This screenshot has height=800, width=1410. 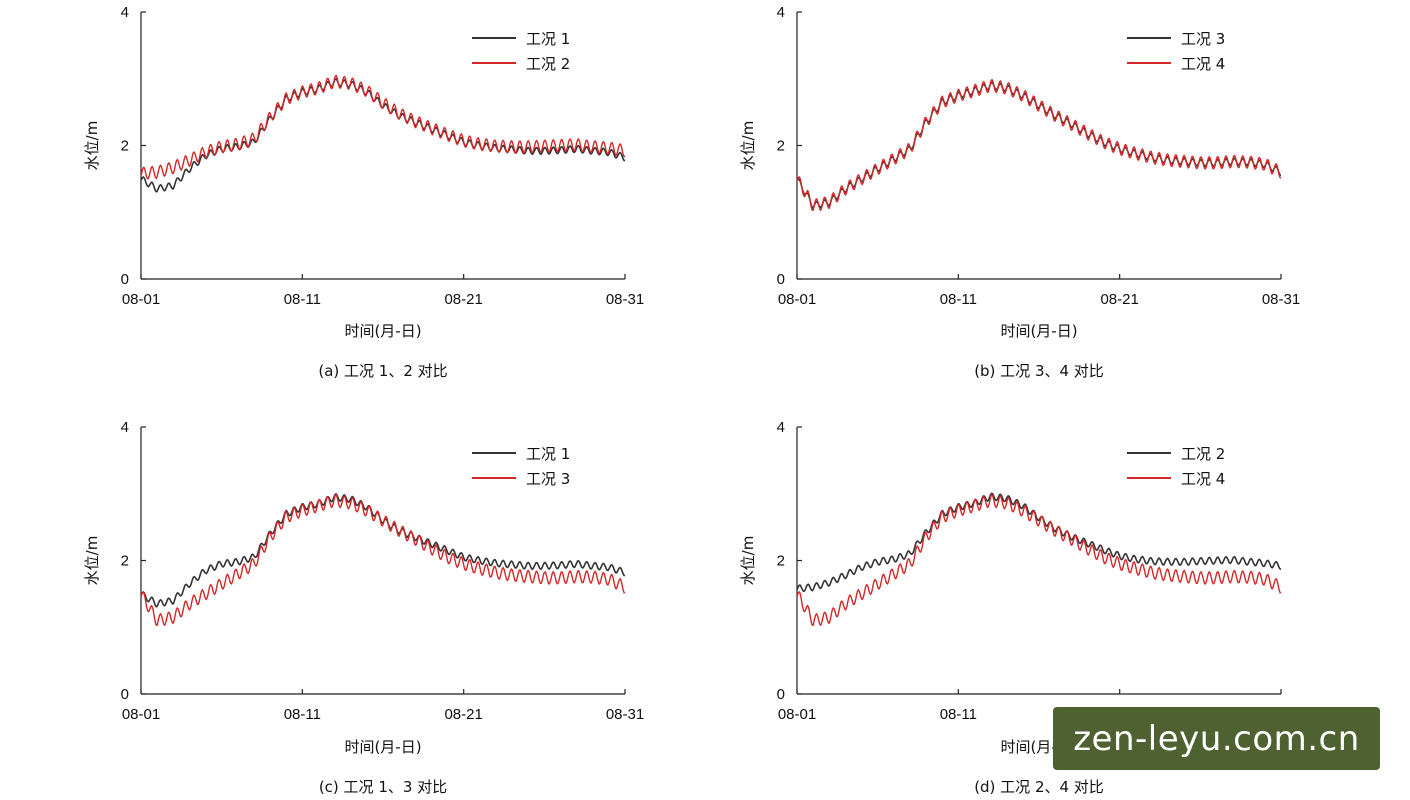 I want to click on panel-caption: (b) 工况 3、4 对比, so click(x=1039, y=371).